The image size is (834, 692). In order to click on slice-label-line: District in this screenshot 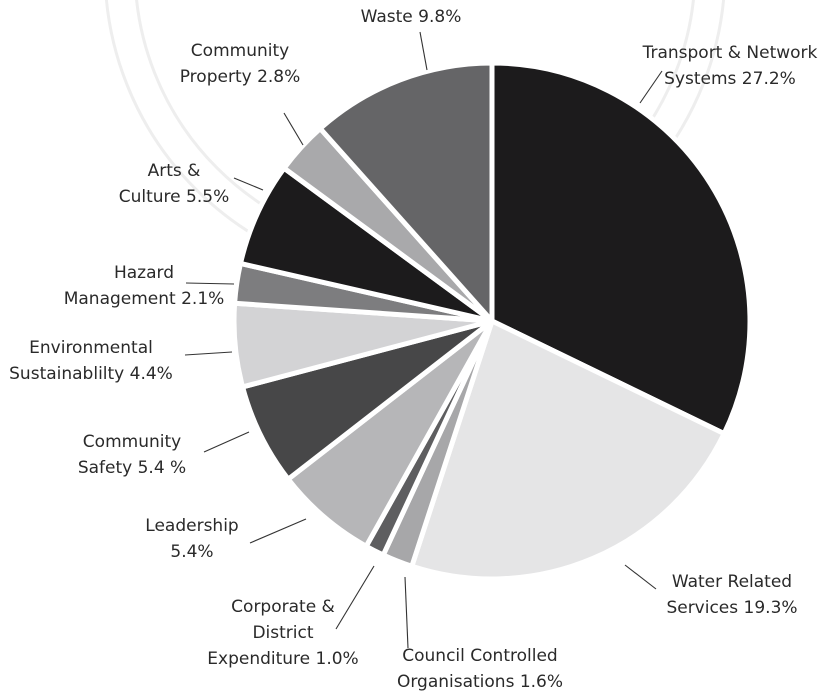, I will do `click(282, 633)`.